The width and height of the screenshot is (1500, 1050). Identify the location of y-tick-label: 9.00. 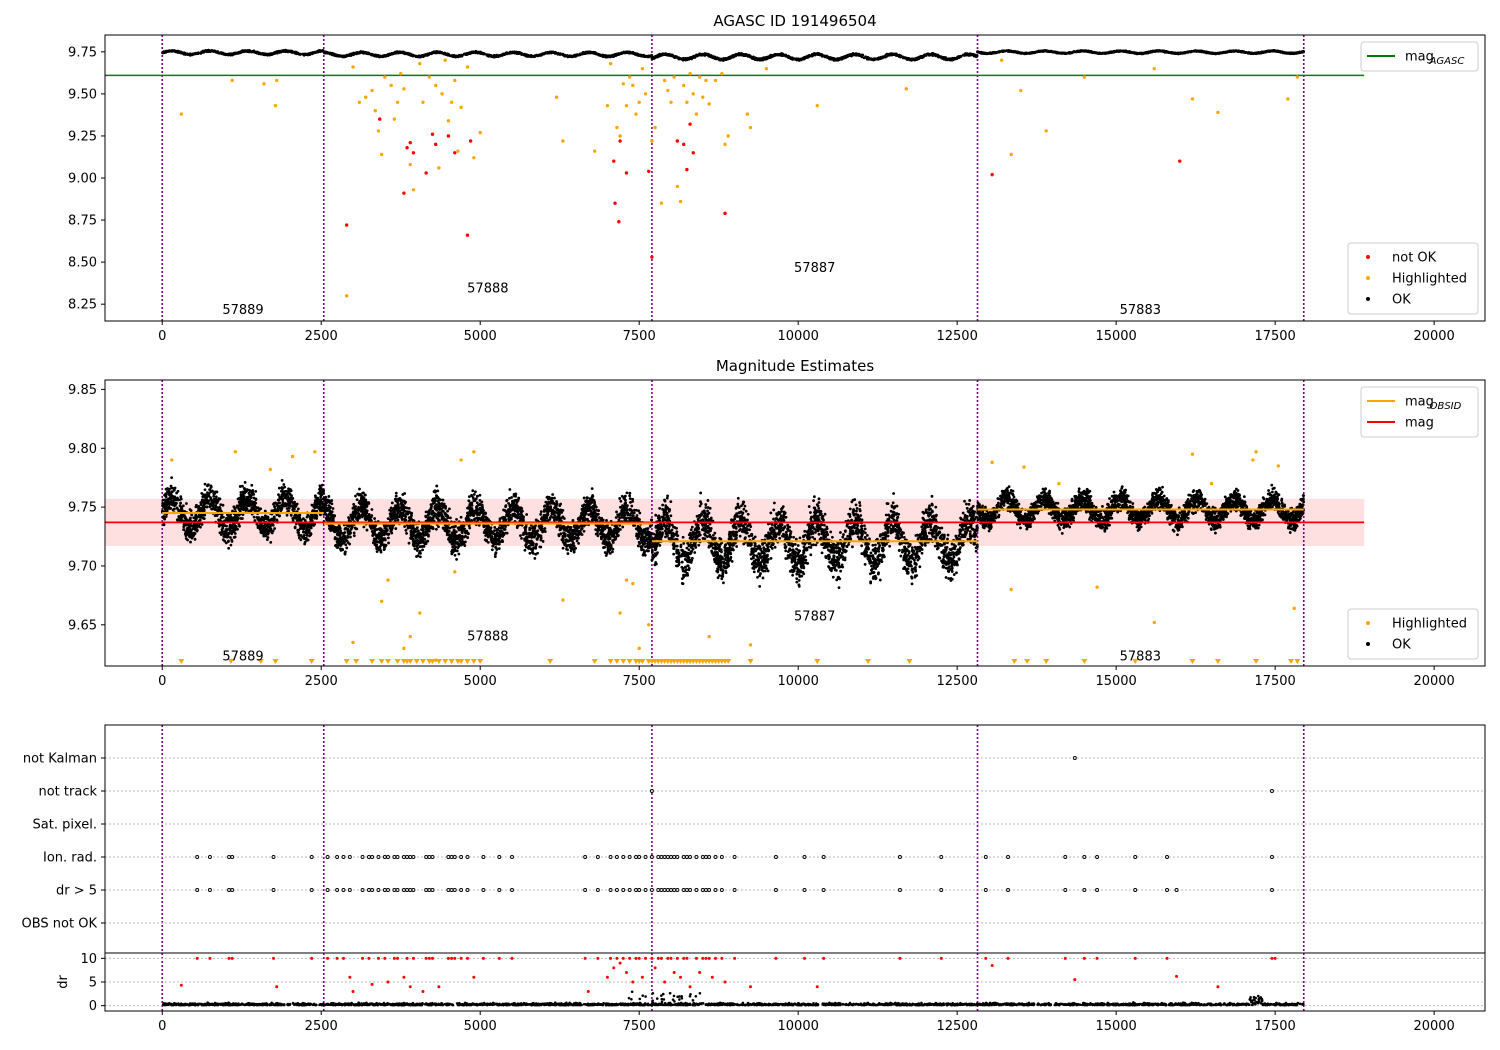
(82, 179).